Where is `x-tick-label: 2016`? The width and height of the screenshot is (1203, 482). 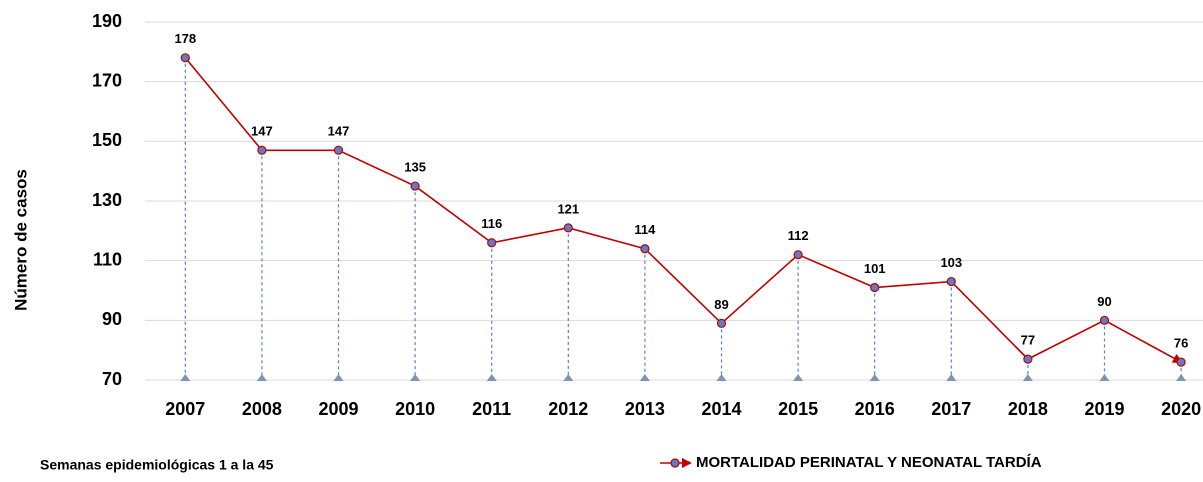 x-tick-label: 2016 is located at coordinates (875, 409).